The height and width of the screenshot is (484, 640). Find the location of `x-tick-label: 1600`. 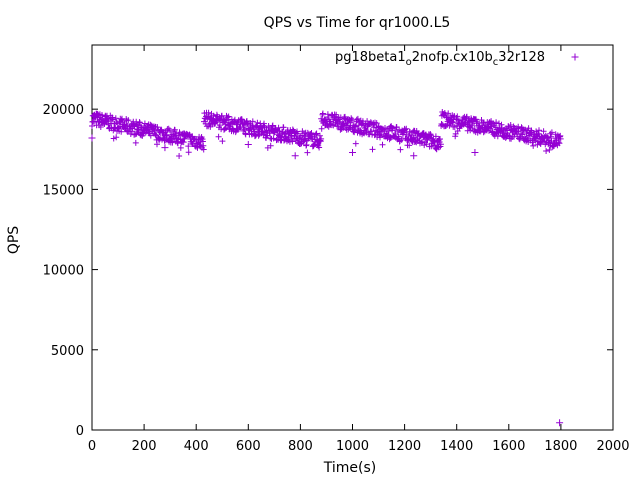

x-tick-label: 1600 is located at coordinates (508, 446).